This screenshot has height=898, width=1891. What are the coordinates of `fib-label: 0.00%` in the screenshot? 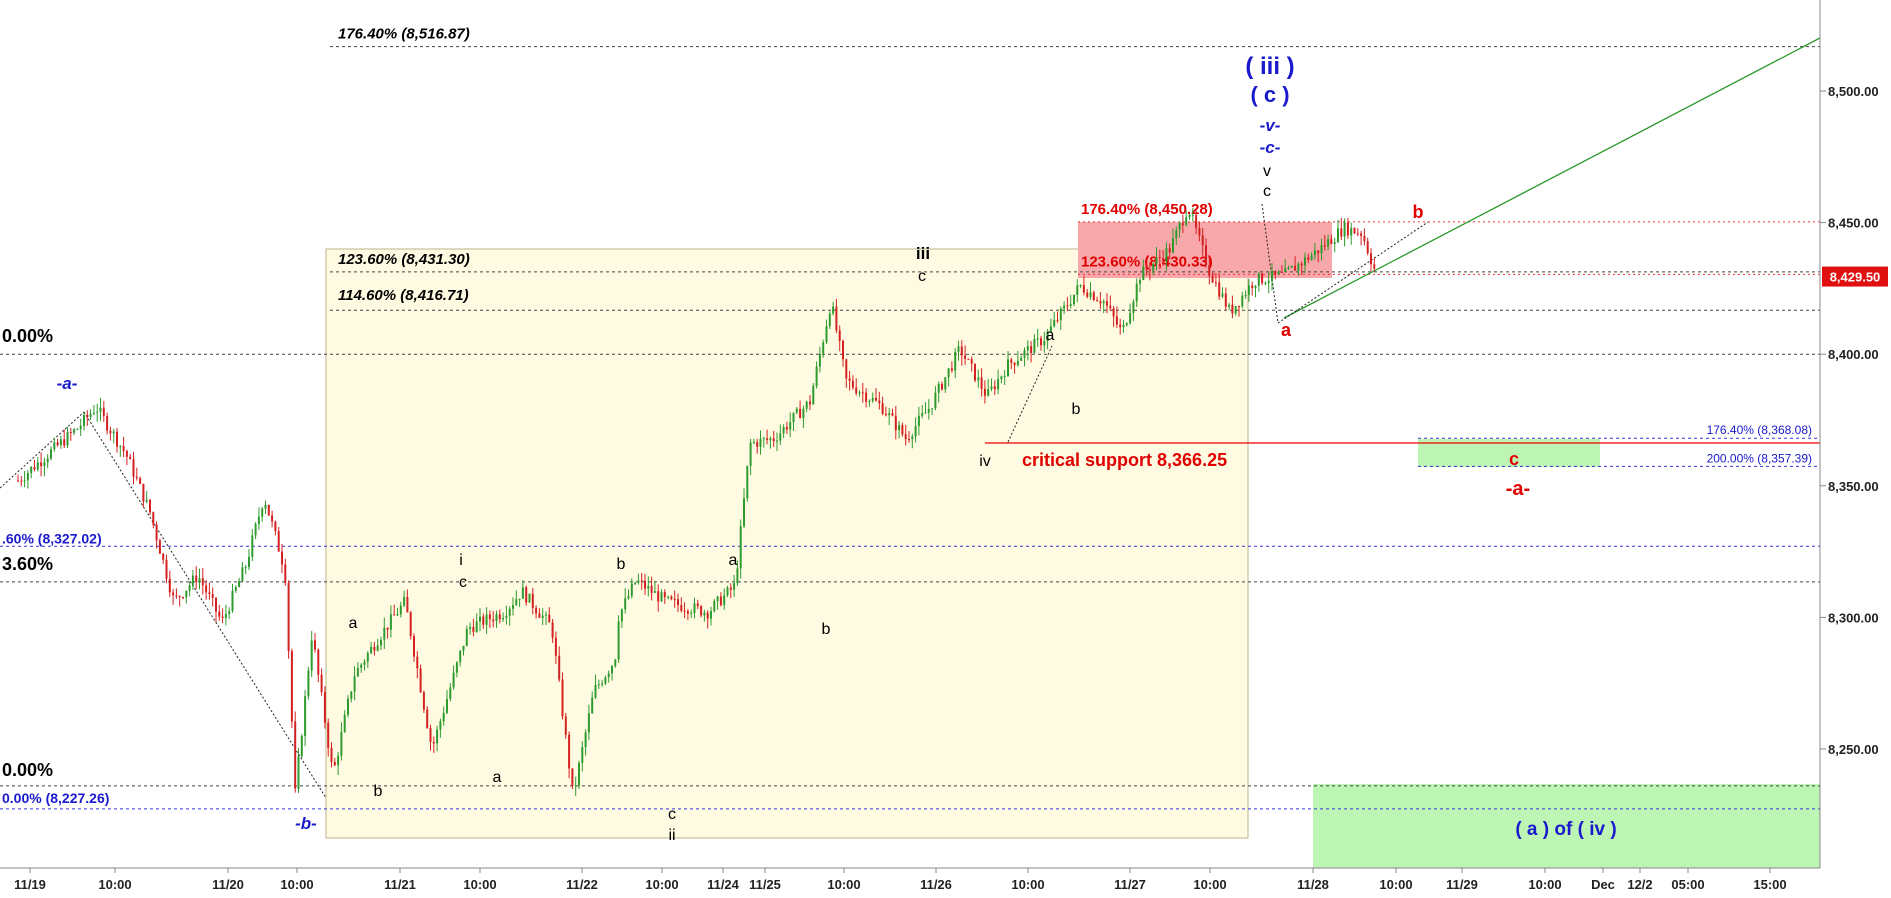 It's located at (27, 770).